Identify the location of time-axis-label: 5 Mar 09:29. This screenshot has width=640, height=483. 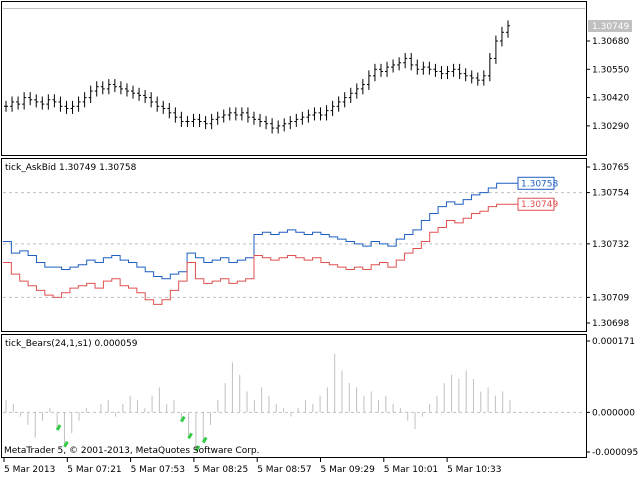
(348, 470).